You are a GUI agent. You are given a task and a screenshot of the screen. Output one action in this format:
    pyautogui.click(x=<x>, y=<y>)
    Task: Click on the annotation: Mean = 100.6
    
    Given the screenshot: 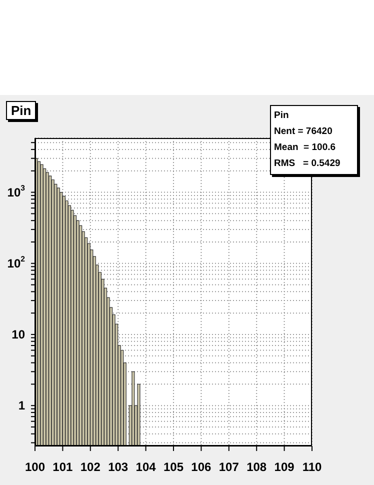 What is the action you would take?
    pyautogui.click(x=305, y=148)
    